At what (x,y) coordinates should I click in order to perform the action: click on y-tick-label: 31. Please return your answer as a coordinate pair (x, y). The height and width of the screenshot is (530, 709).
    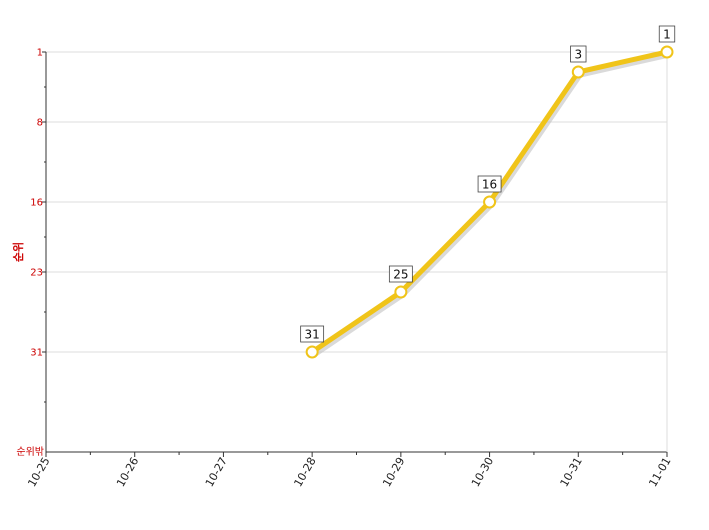
    Looking at the image, I should click on (36, 353).